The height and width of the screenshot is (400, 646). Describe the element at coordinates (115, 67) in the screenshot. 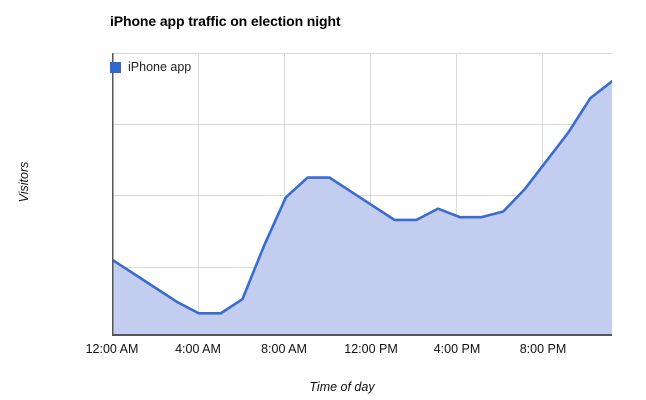

I see `legend-swatch-icon` at that location.